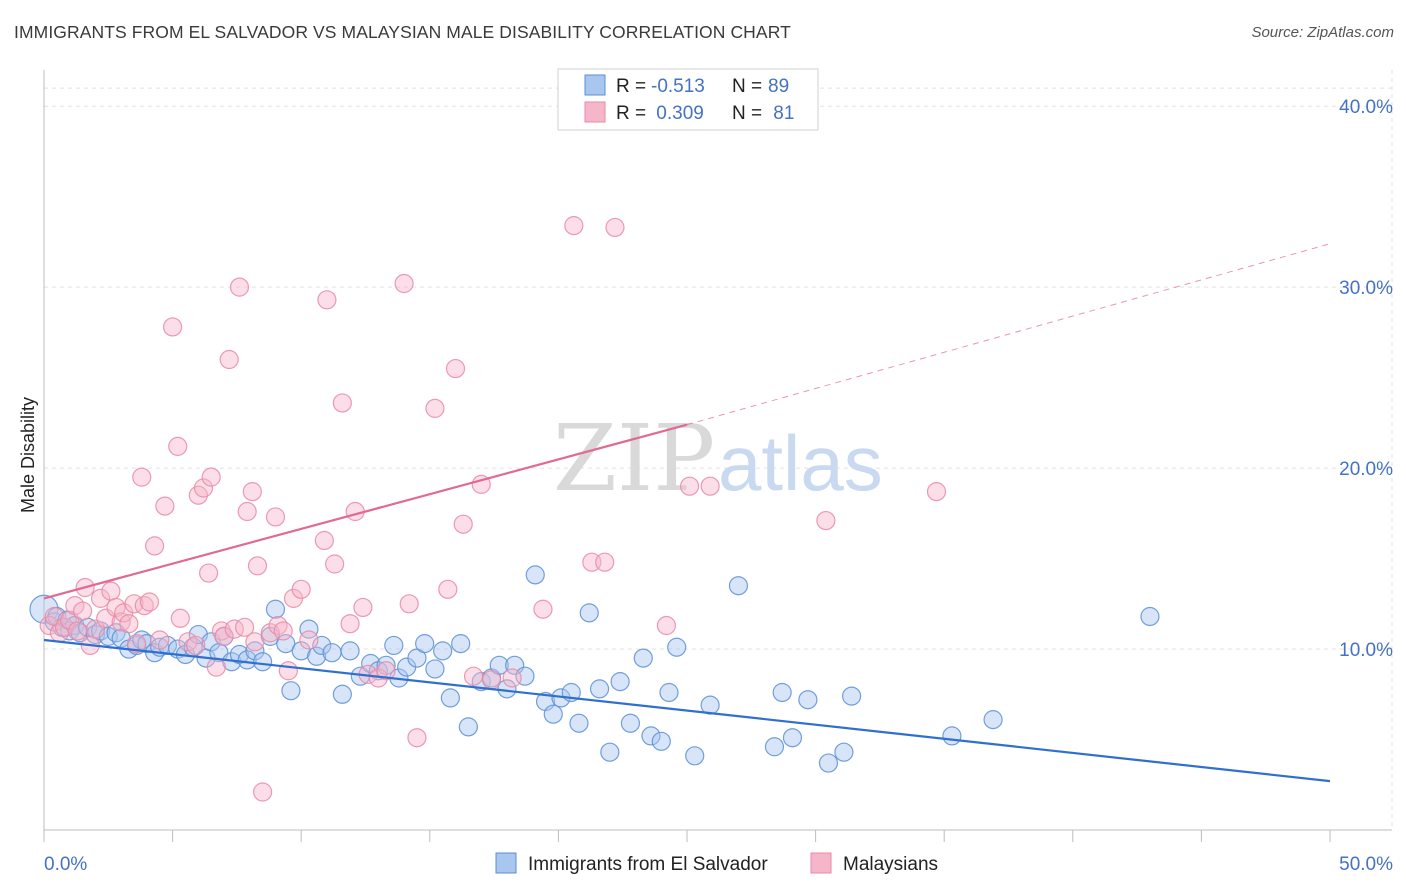 This screenshot has width=1406, height=892. I want to click on legend-n-value-1: 89, so click(778, 86).